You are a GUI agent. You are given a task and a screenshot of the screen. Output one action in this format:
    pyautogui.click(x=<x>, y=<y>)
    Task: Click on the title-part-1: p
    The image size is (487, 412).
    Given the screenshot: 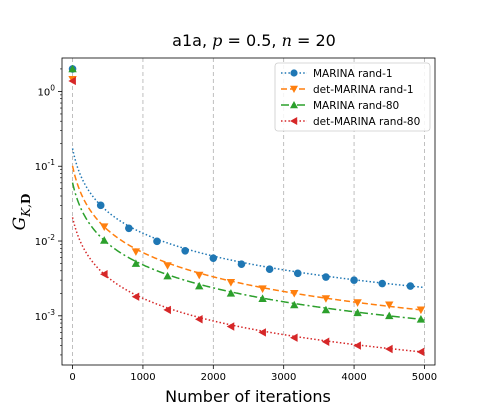 What is the action you would take?
    pyautogui.click(x=217, y=40)
    